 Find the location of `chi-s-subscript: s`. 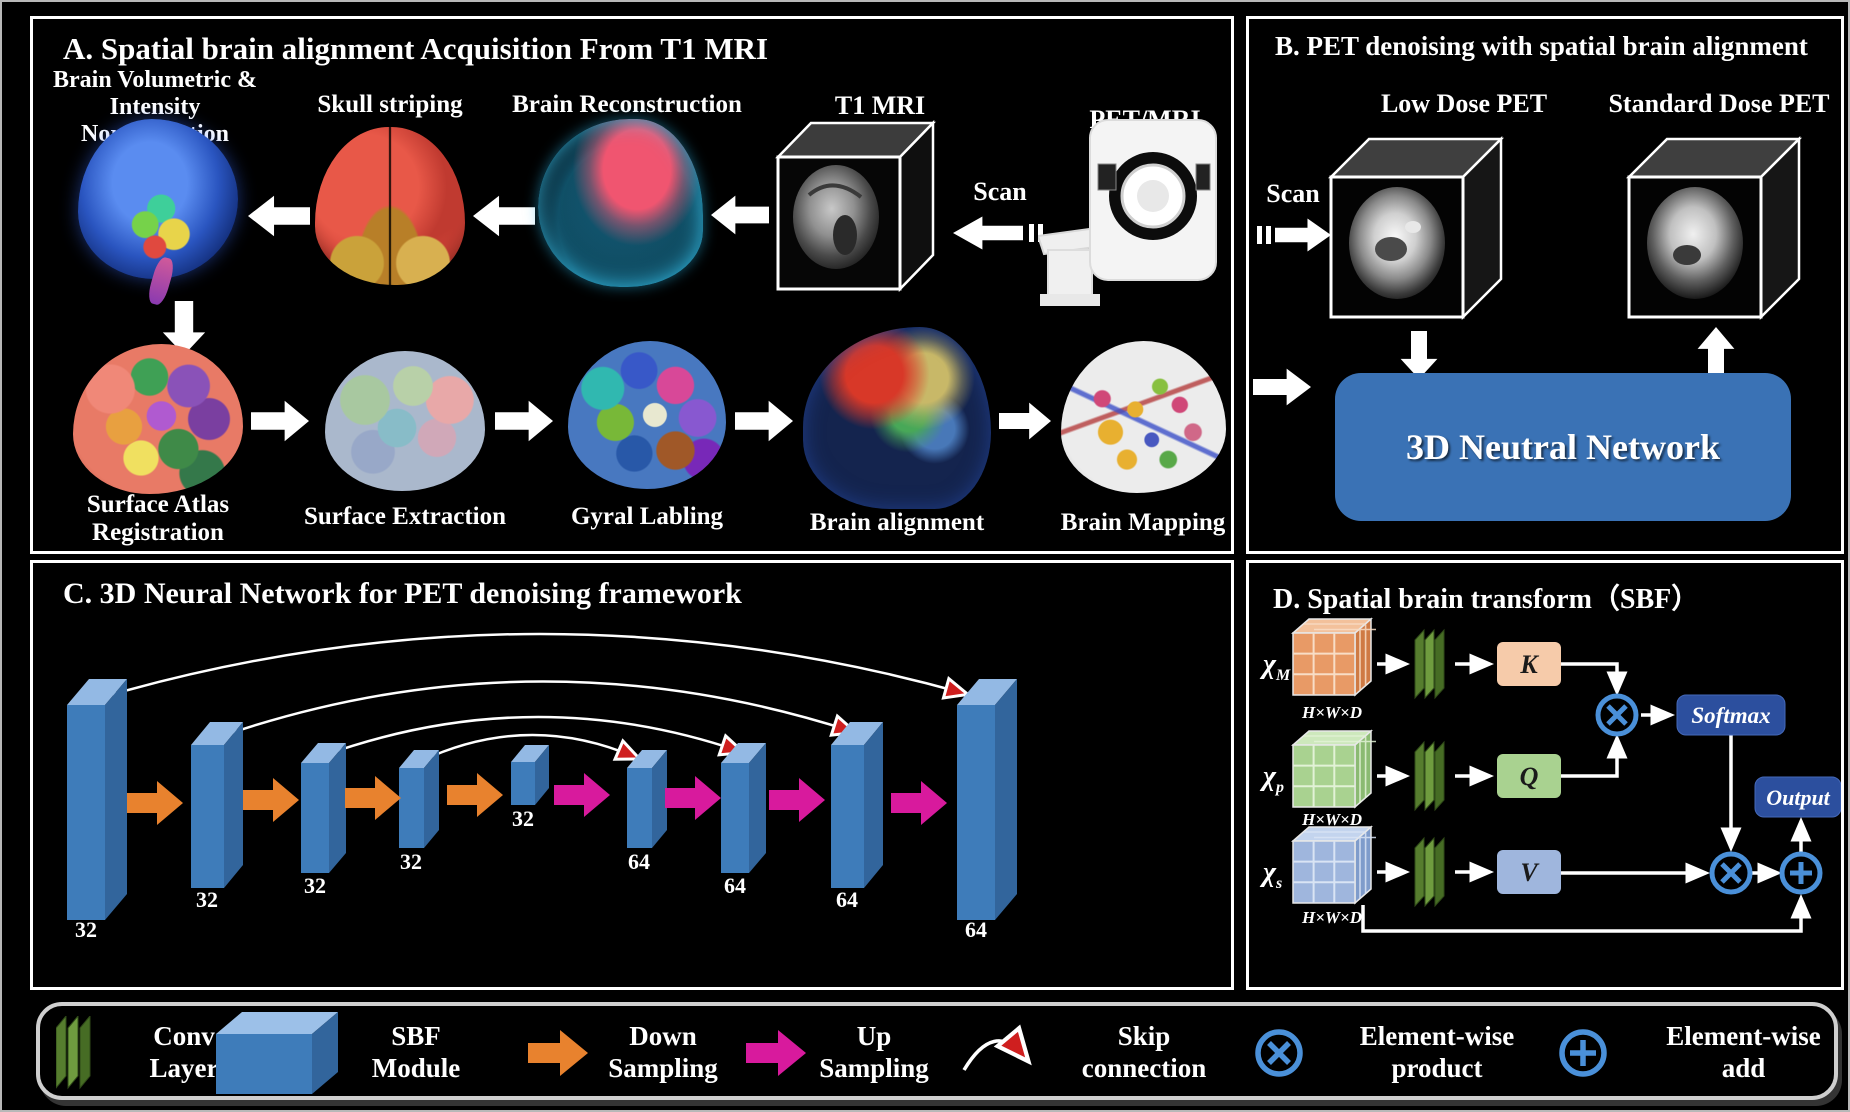

chi-s-subscript: s is located at coordinates (1278, 883).